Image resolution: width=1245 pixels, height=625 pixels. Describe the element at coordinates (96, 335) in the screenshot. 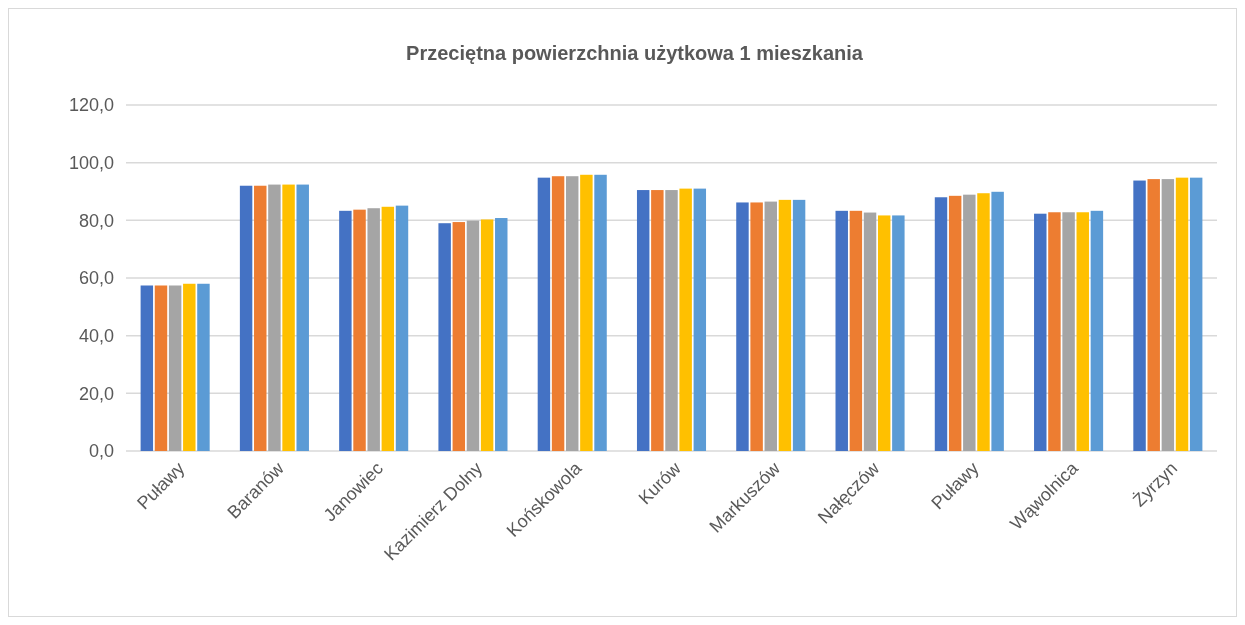

I see `y-tick-label: 40,0` at that location.